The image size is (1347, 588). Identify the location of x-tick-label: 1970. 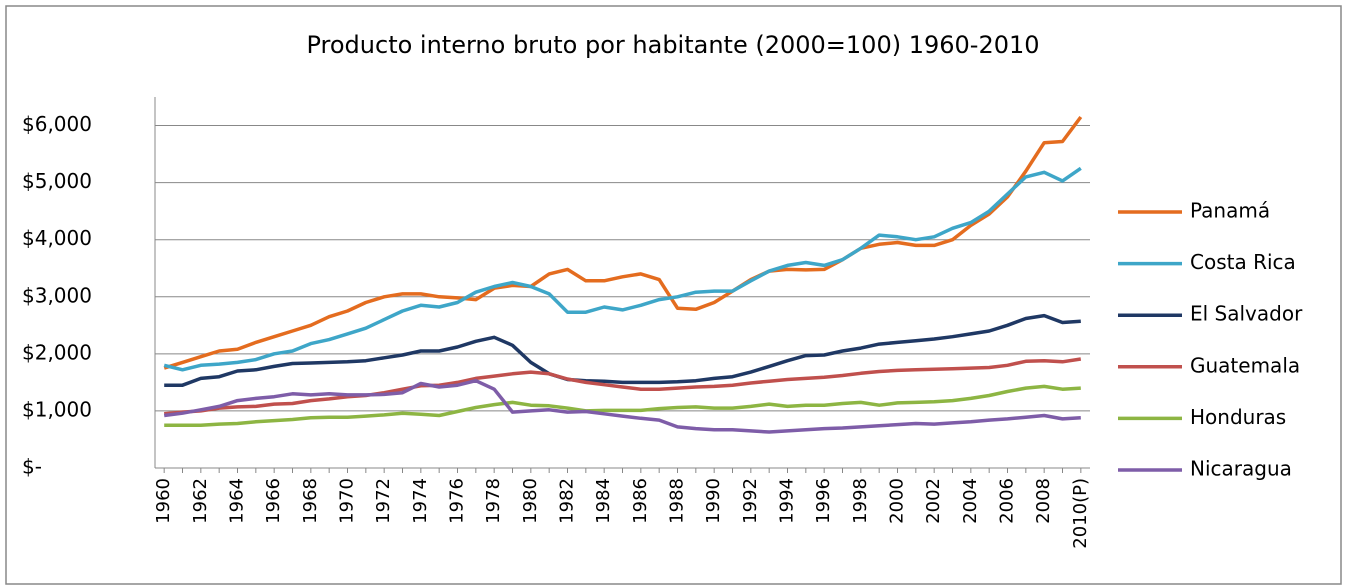
(347, 501).